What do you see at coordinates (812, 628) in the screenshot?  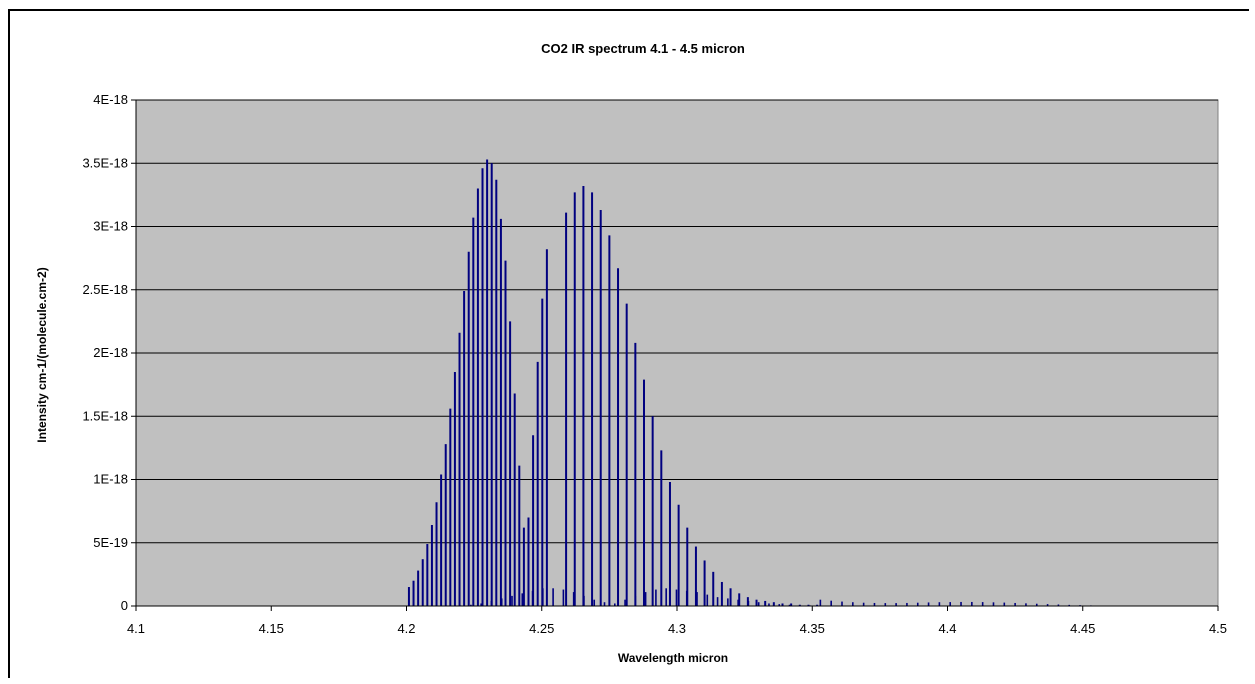 I see `x-tick-label: 4.35` at bounding box center [812, 628].